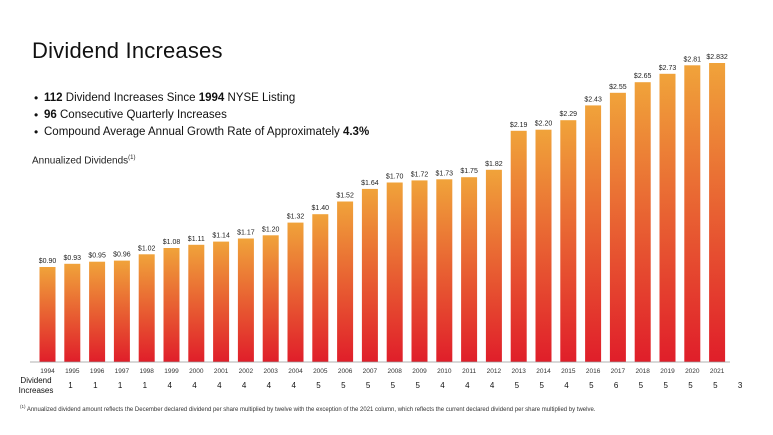  What do you see at coordinates (271, 229) in the screenshot?
I see `value-label: $1.20` at bounding box center [271, 229].